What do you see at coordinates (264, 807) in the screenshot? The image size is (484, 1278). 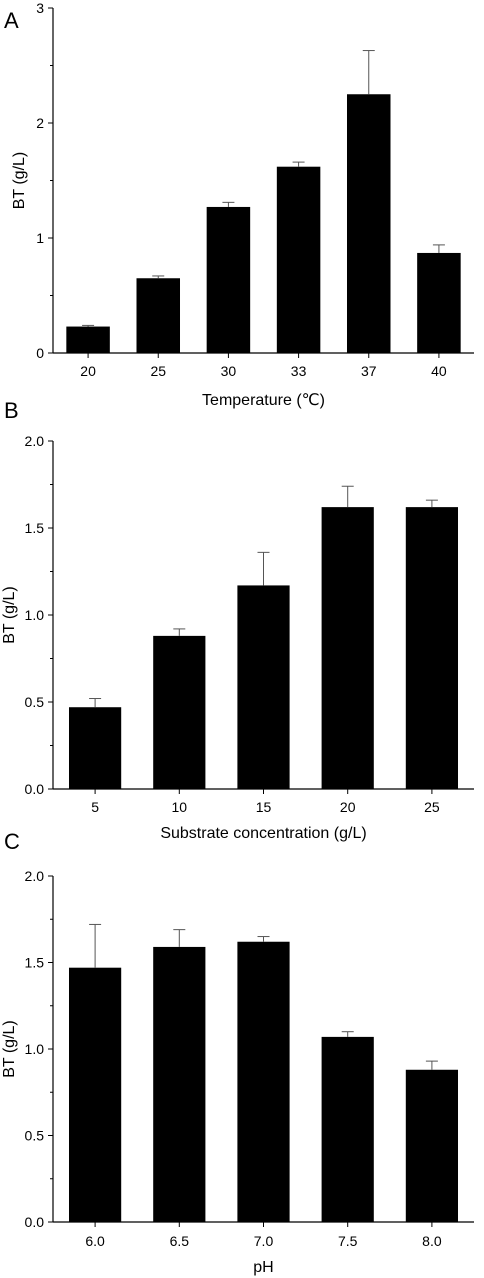 I see `x-tick-label: 15` at bounding box center [264, 807].